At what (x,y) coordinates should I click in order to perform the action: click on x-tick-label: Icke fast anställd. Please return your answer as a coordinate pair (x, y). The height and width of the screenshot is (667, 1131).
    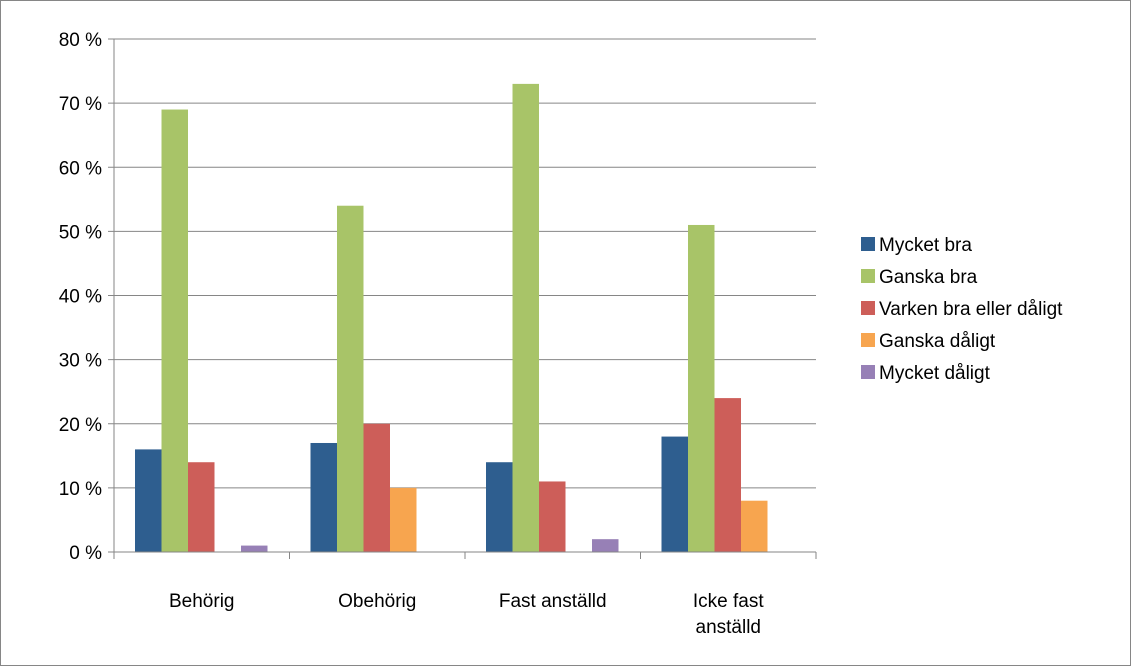
    Looking at the image, I should click on (728, 614).